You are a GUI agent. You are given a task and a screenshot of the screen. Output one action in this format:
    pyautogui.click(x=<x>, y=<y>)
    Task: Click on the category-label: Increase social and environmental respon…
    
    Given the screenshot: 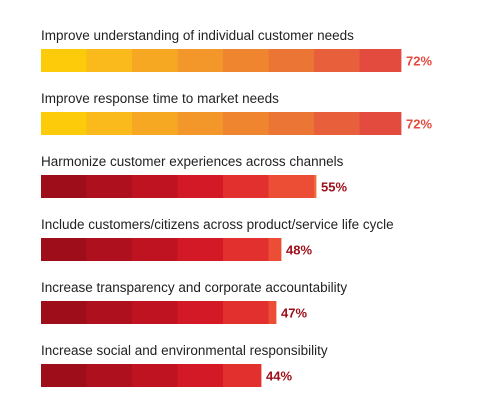 What is the action you would take?
    pyautogui.click(x=184, y=350)
    